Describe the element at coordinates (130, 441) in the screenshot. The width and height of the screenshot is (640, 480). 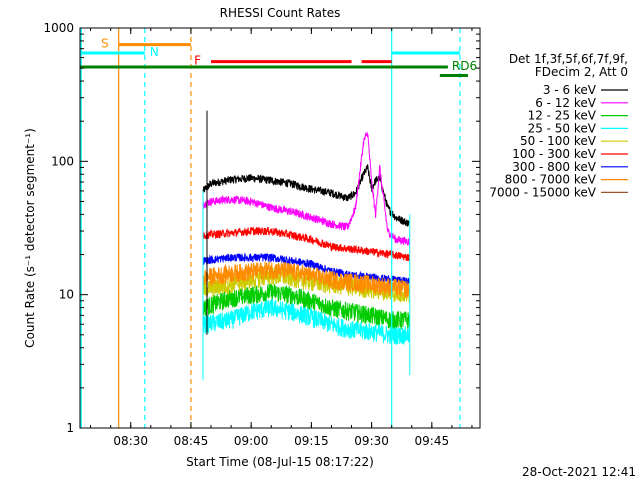
I see `x-tick-label-0: 08:30` at that location.